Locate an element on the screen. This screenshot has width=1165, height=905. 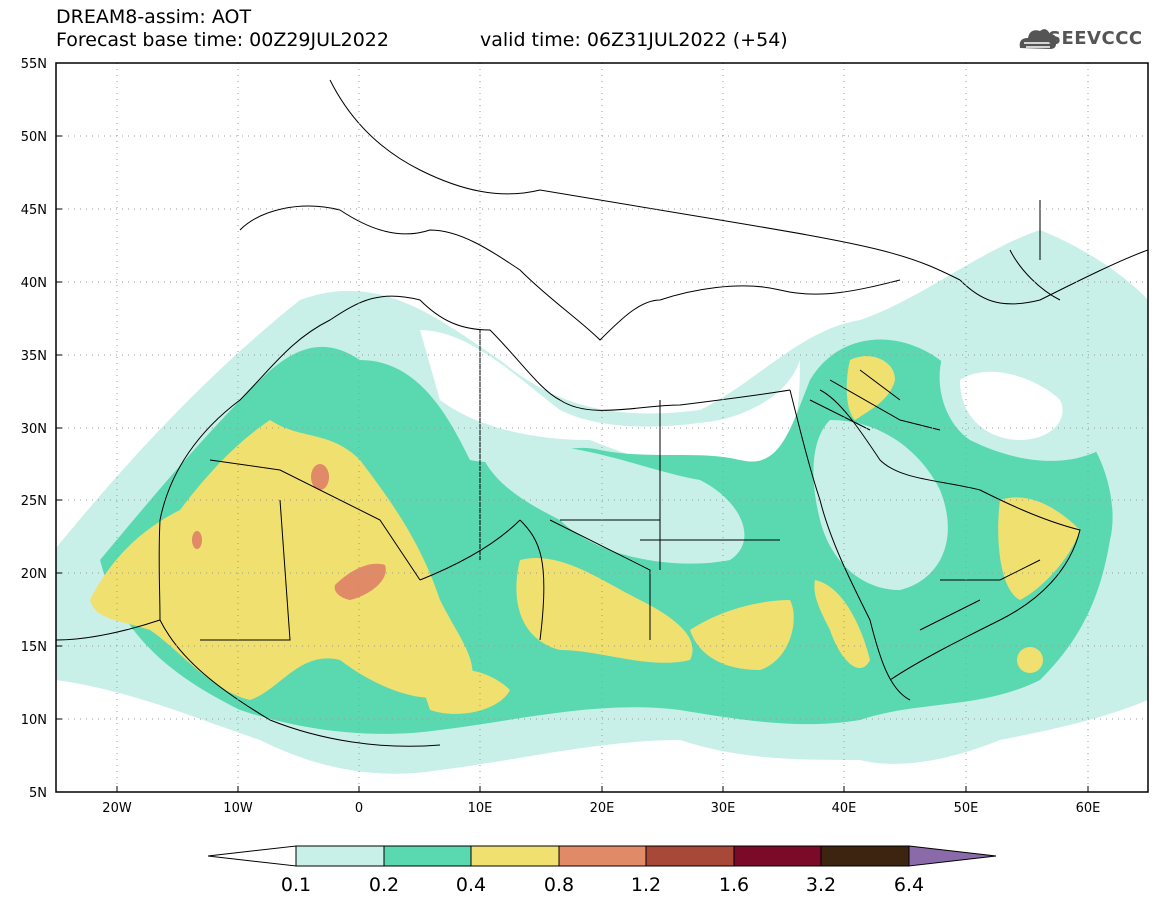
lon-label: 20E is located at coordinates (602, 808).